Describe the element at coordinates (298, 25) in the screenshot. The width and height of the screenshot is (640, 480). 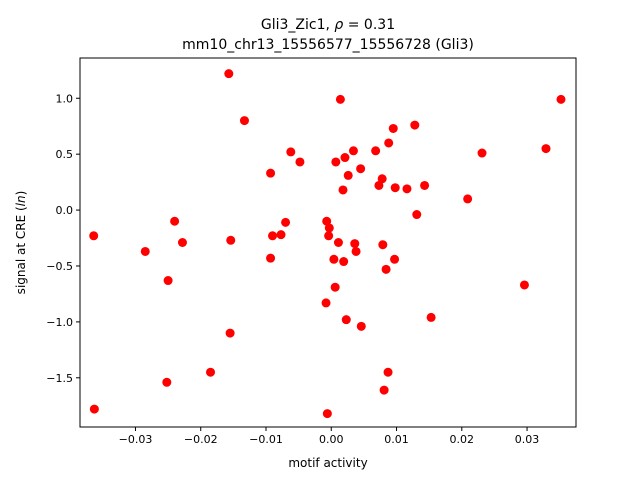
I see `title-prefix: Gli3_Zic1,` at that location.